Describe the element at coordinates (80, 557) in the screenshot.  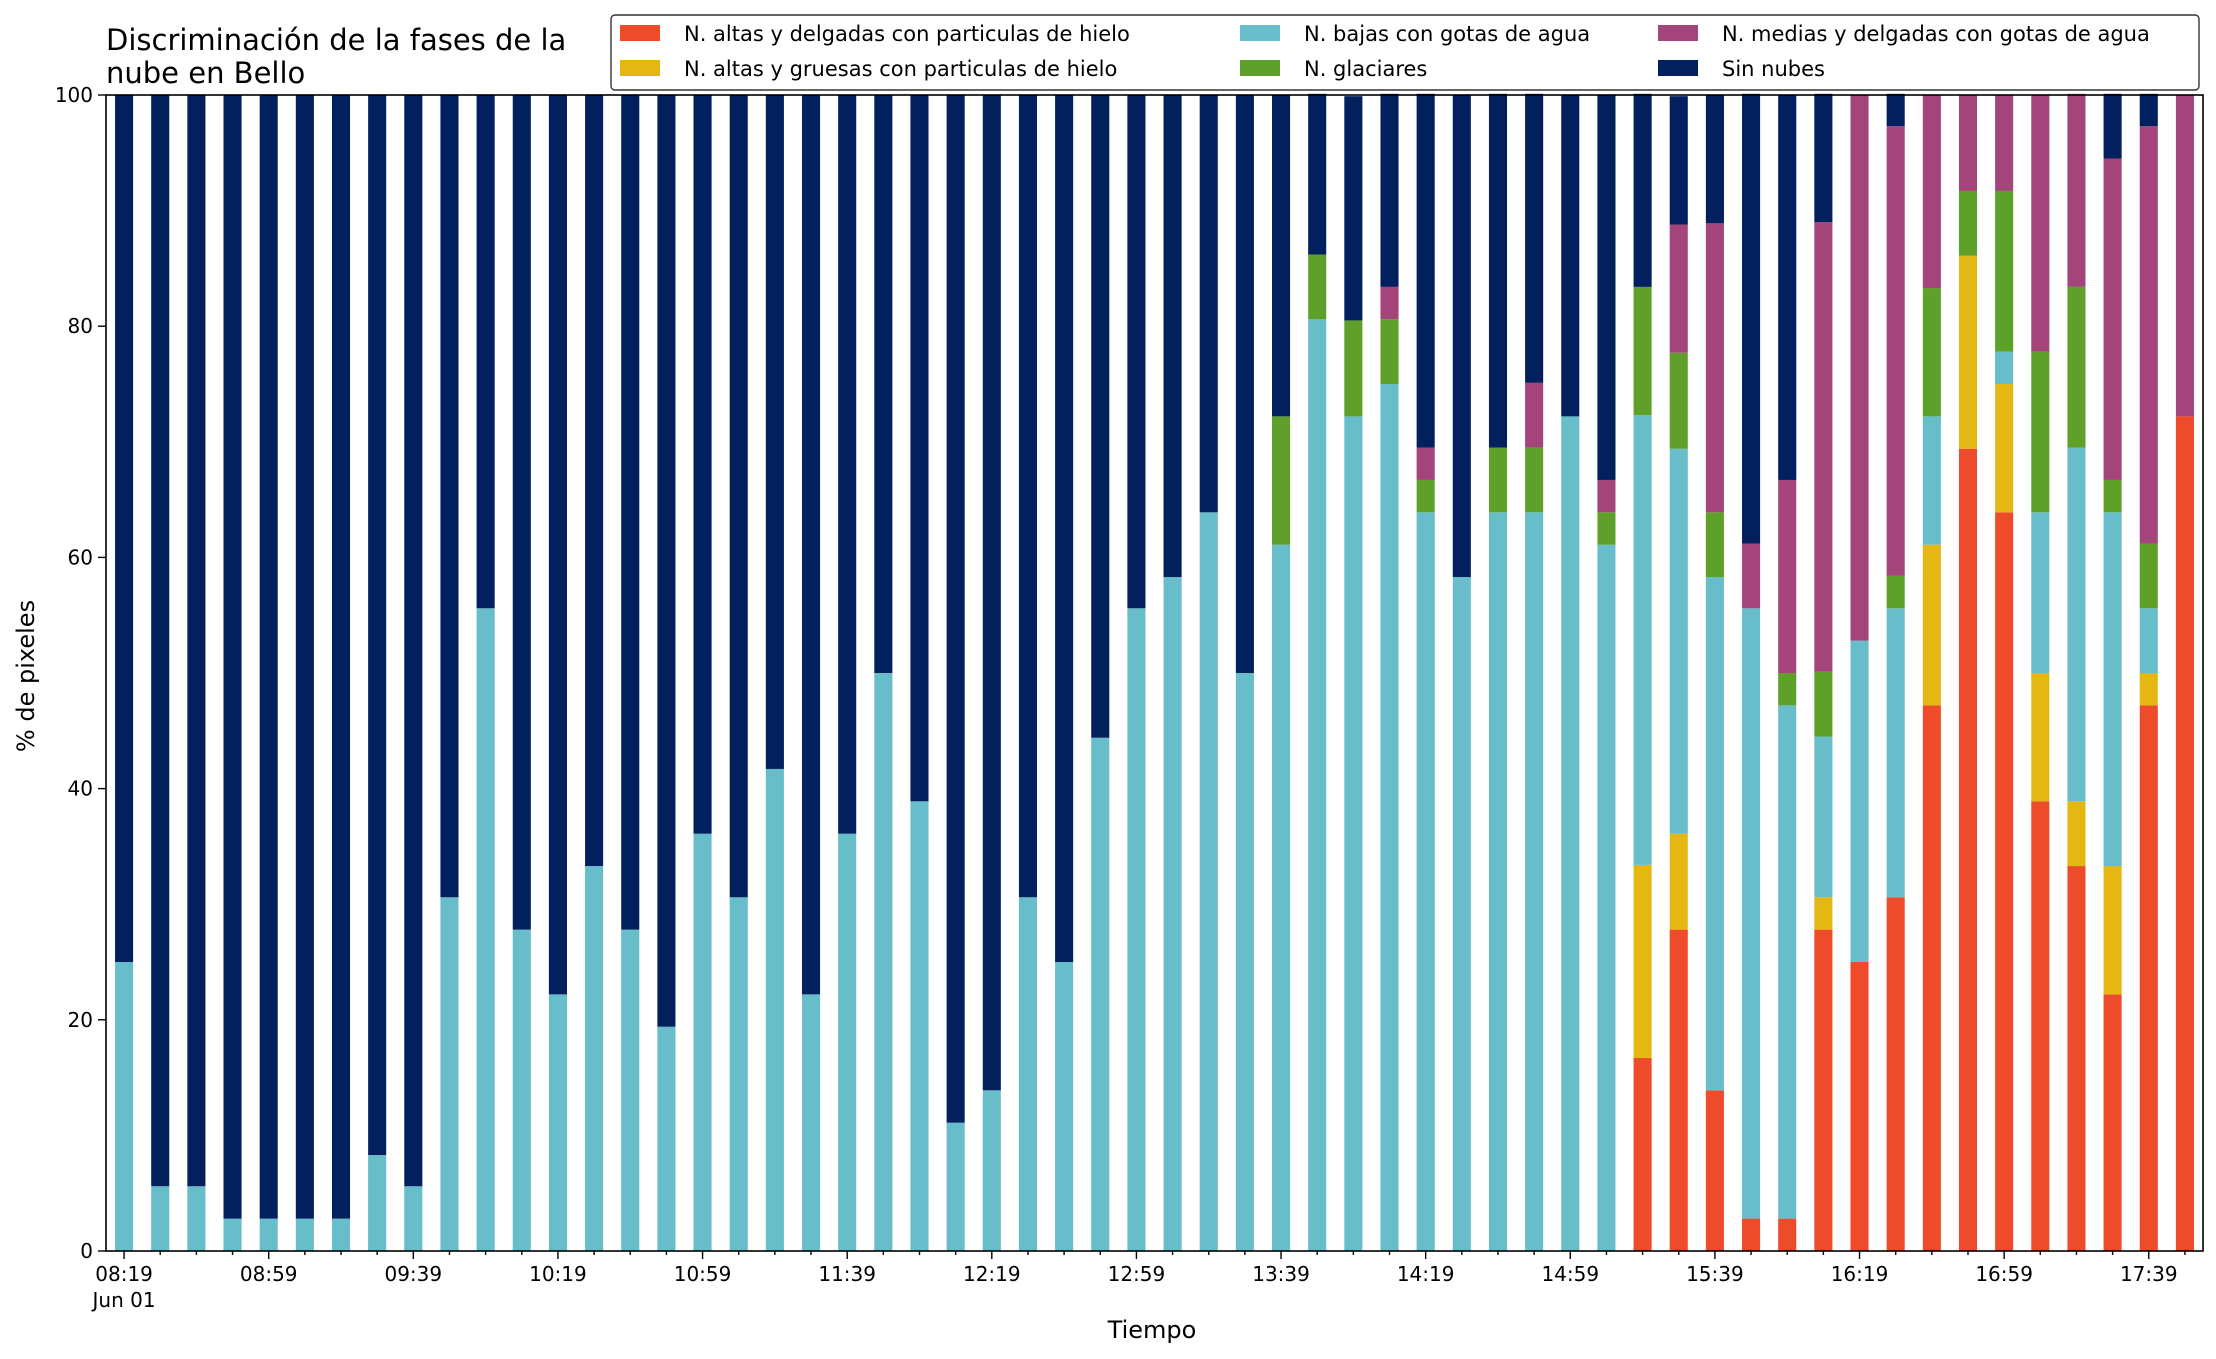
I see `y-tick-label-3: 60` at that location.